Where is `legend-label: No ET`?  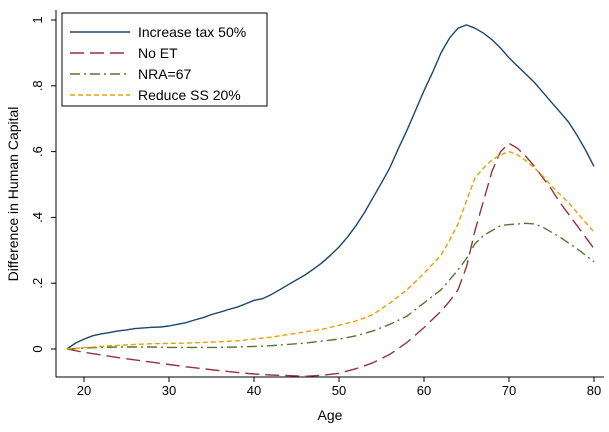 legend-label: No ET is located at coordinates (158, 53).